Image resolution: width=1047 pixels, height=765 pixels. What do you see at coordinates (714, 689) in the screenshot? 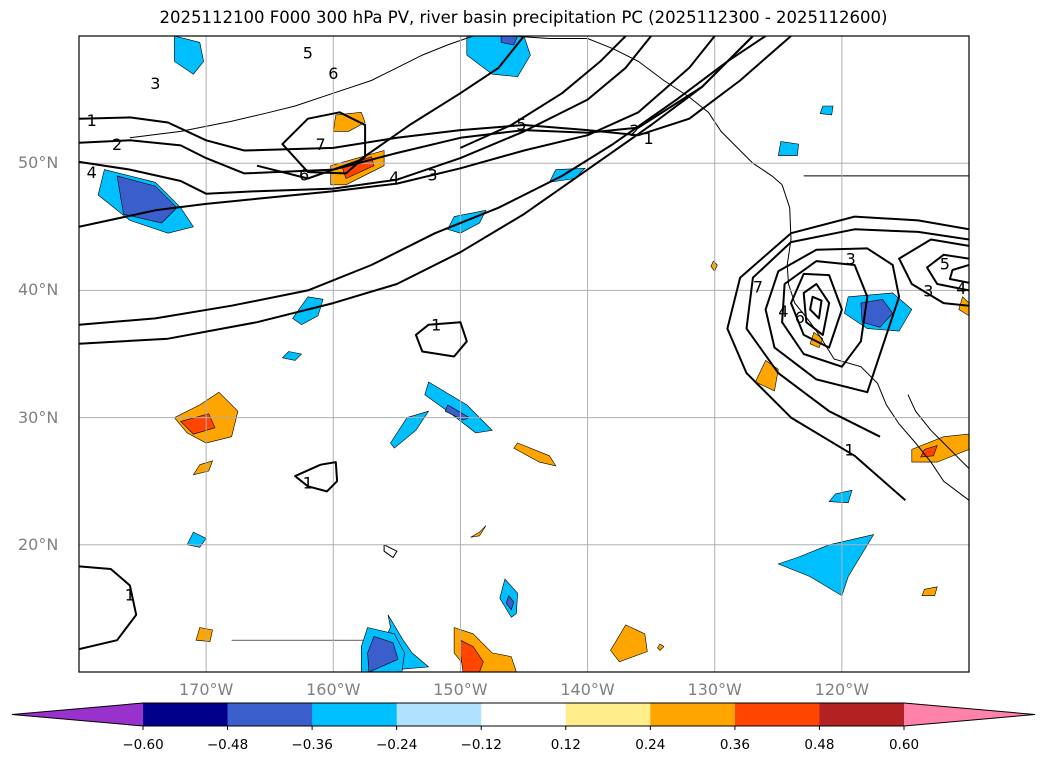
I see `lon-tick-label: 130°W` at bounding box center [714, 689].